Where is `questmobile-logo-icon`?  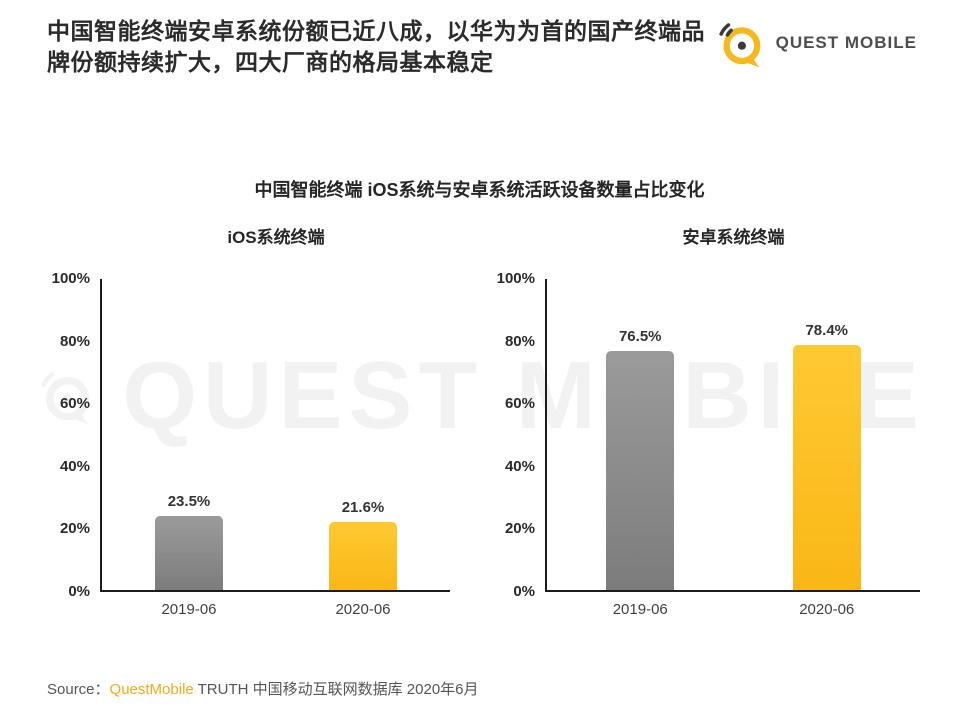 questmobile-logo-icon is located at coordinates (739, 45).